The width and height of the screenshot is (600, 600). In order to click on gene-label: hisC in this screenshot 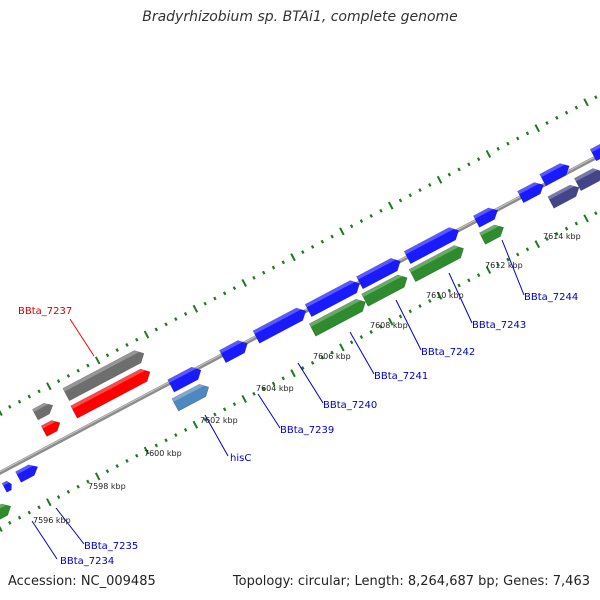, I will do `click(240, 458)`.